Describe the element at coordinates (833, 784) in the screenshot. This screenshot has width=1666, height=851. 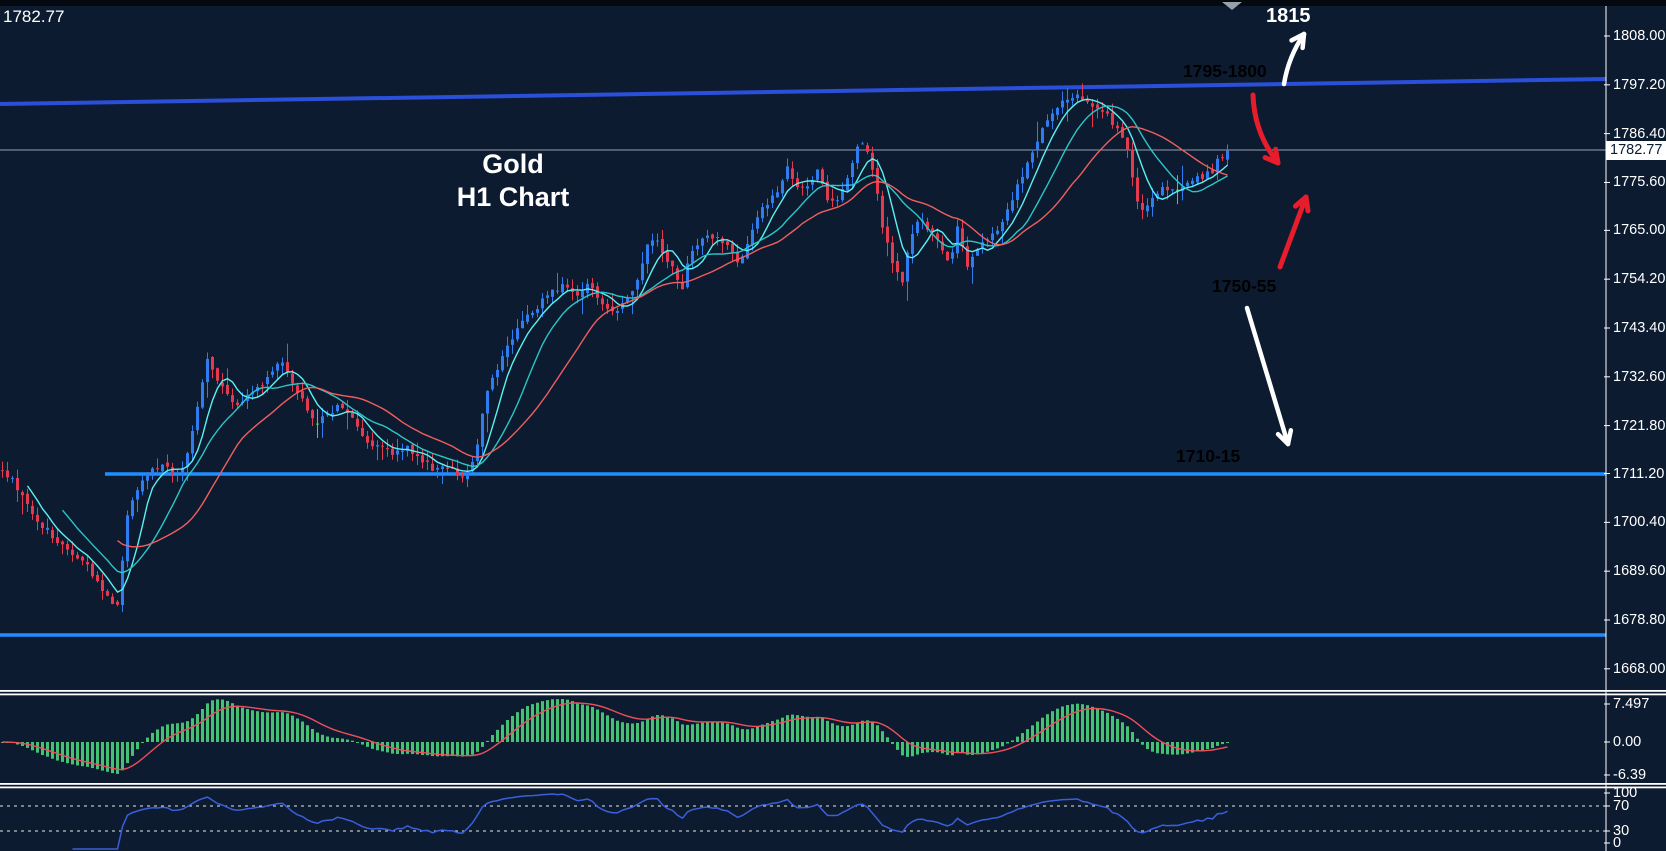
I see `panel-separator-2a` at that location.